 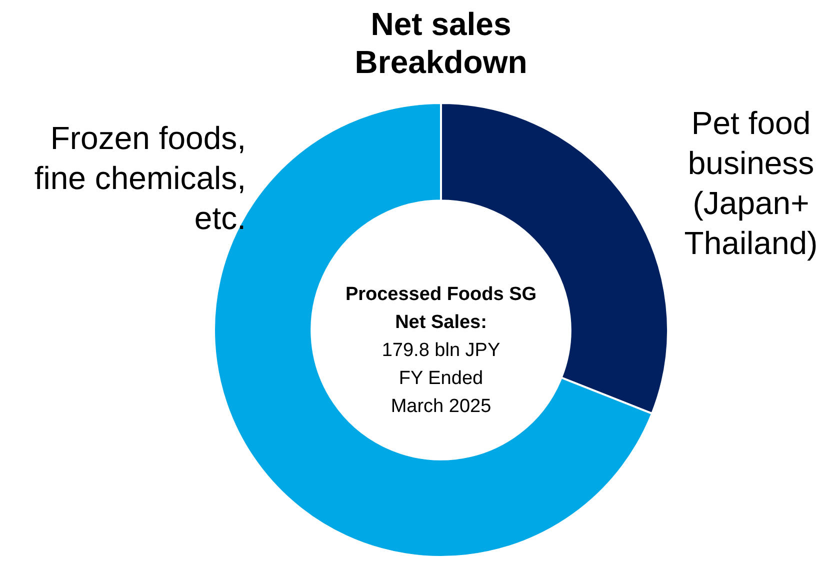 What do you see at coordinates (441, 309) in the screenshot?
I see `text: Processed Foods SG Net Sales:` at bounding box center [441, 309].